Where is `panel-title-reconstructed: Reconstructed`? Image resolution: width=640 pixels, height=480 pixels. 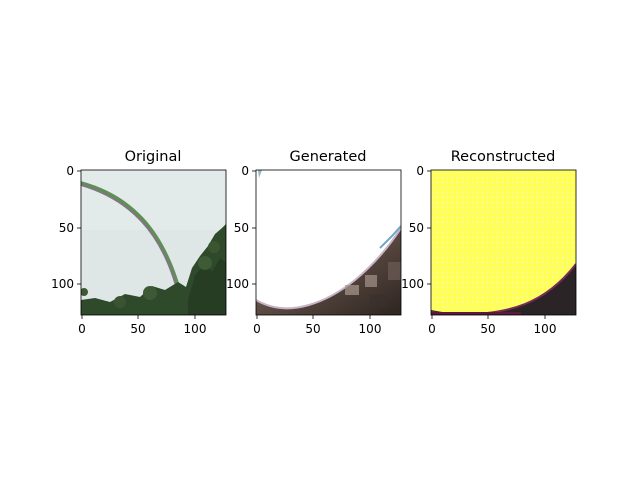
panel-title-reconstructed: Reconstructed is located at coordinates (503, 157).